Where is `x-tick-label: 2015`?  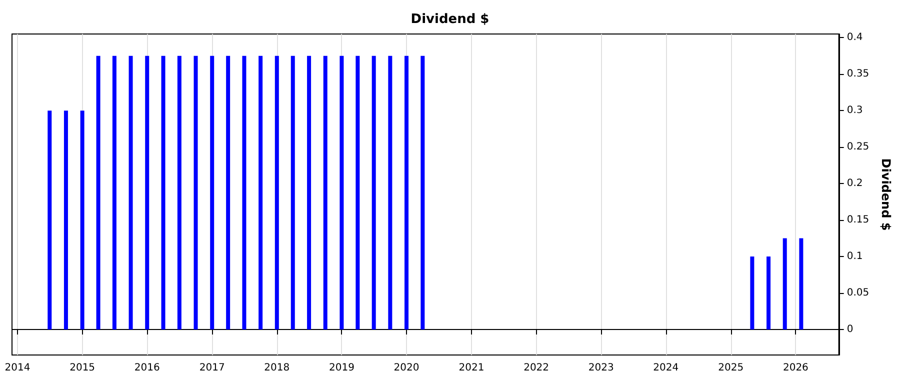 x-tick-label: 2015 is located at coordinates (83, 368).